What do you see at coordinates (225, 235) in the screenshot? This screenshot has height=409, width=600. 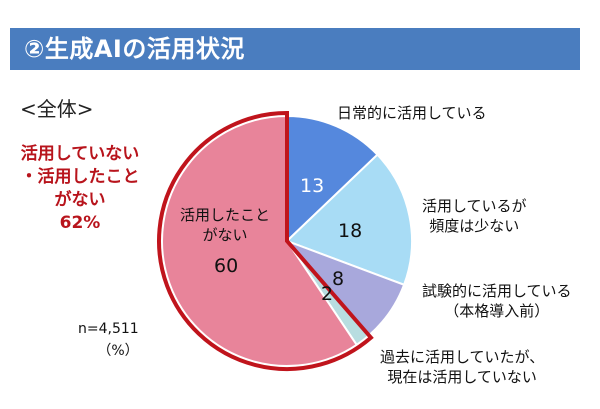 I see `label-never-line-2: がない` at bounding box center [225, 235].